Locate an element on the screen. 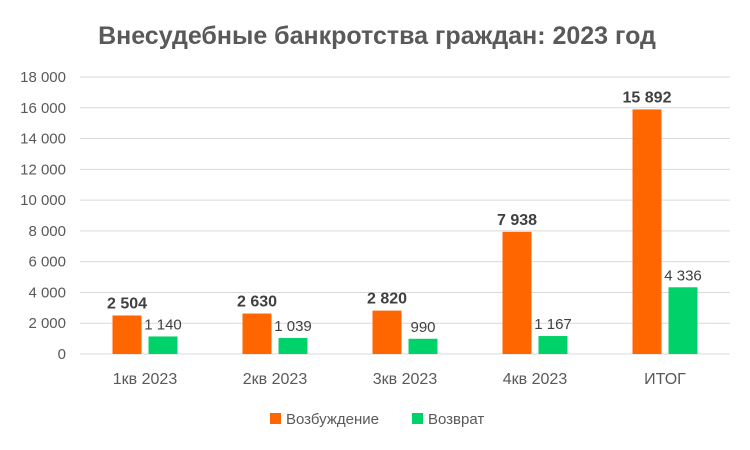  data-label: 1 167 is located at coordinates (553, 324).